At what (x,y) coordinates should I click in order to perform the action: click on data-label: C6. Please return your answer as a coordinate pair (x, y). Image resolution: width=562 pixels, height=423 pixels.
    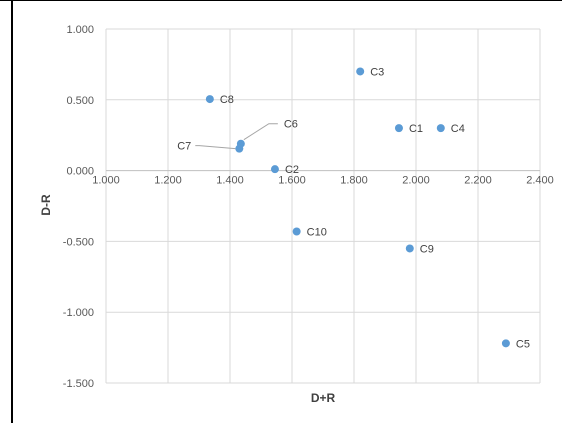
    Looking at the image, I should click on (291, 125).